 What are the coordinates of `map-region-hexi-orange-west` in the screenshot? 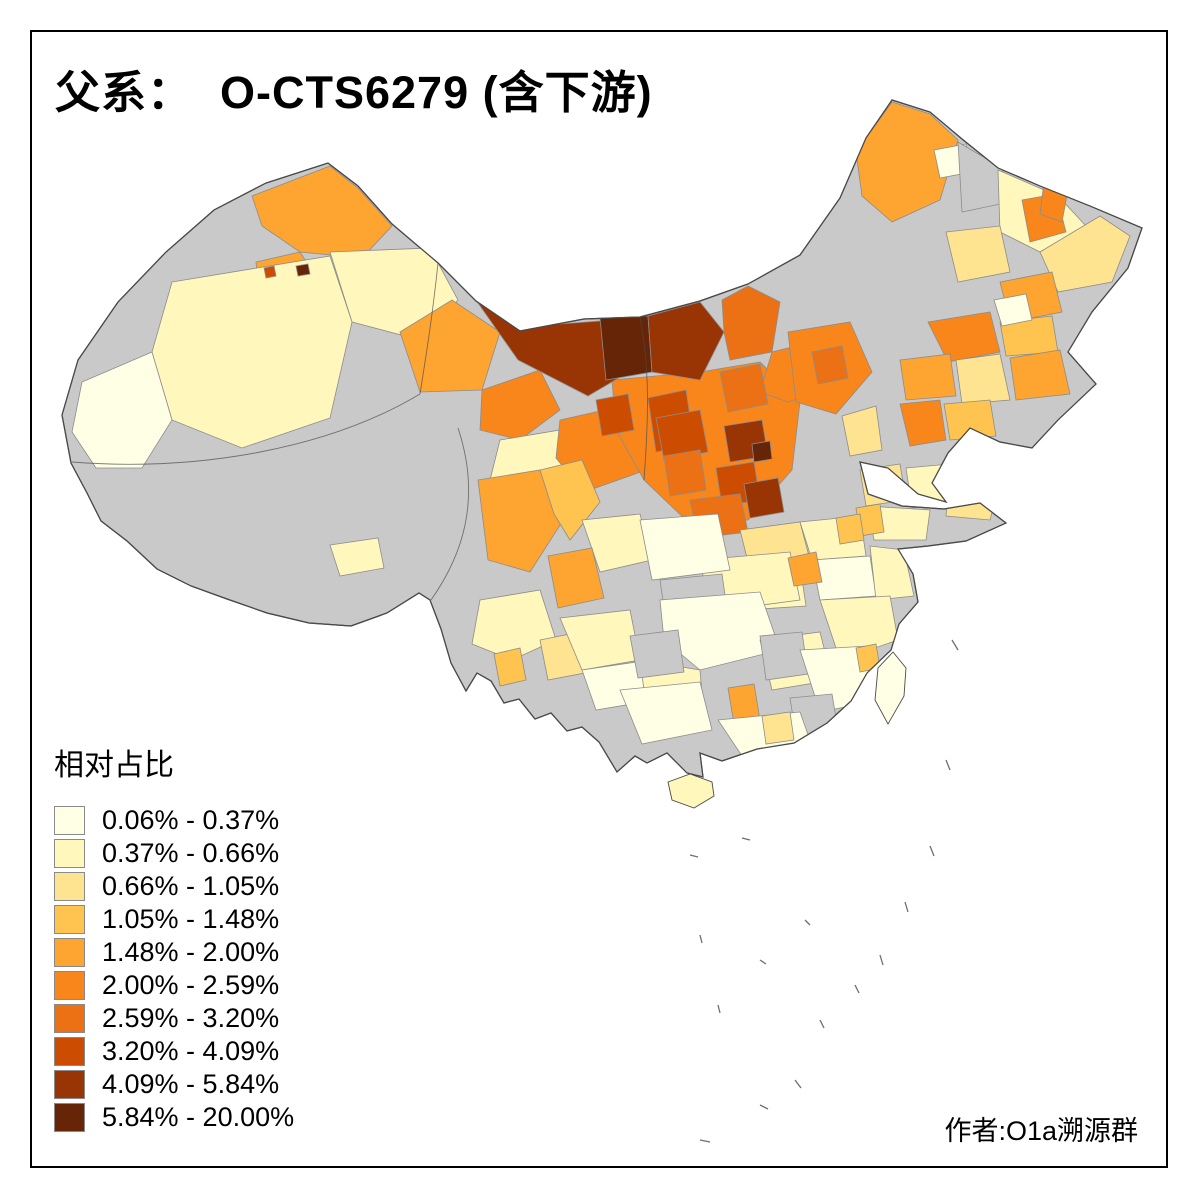 It's located at (450, 346).